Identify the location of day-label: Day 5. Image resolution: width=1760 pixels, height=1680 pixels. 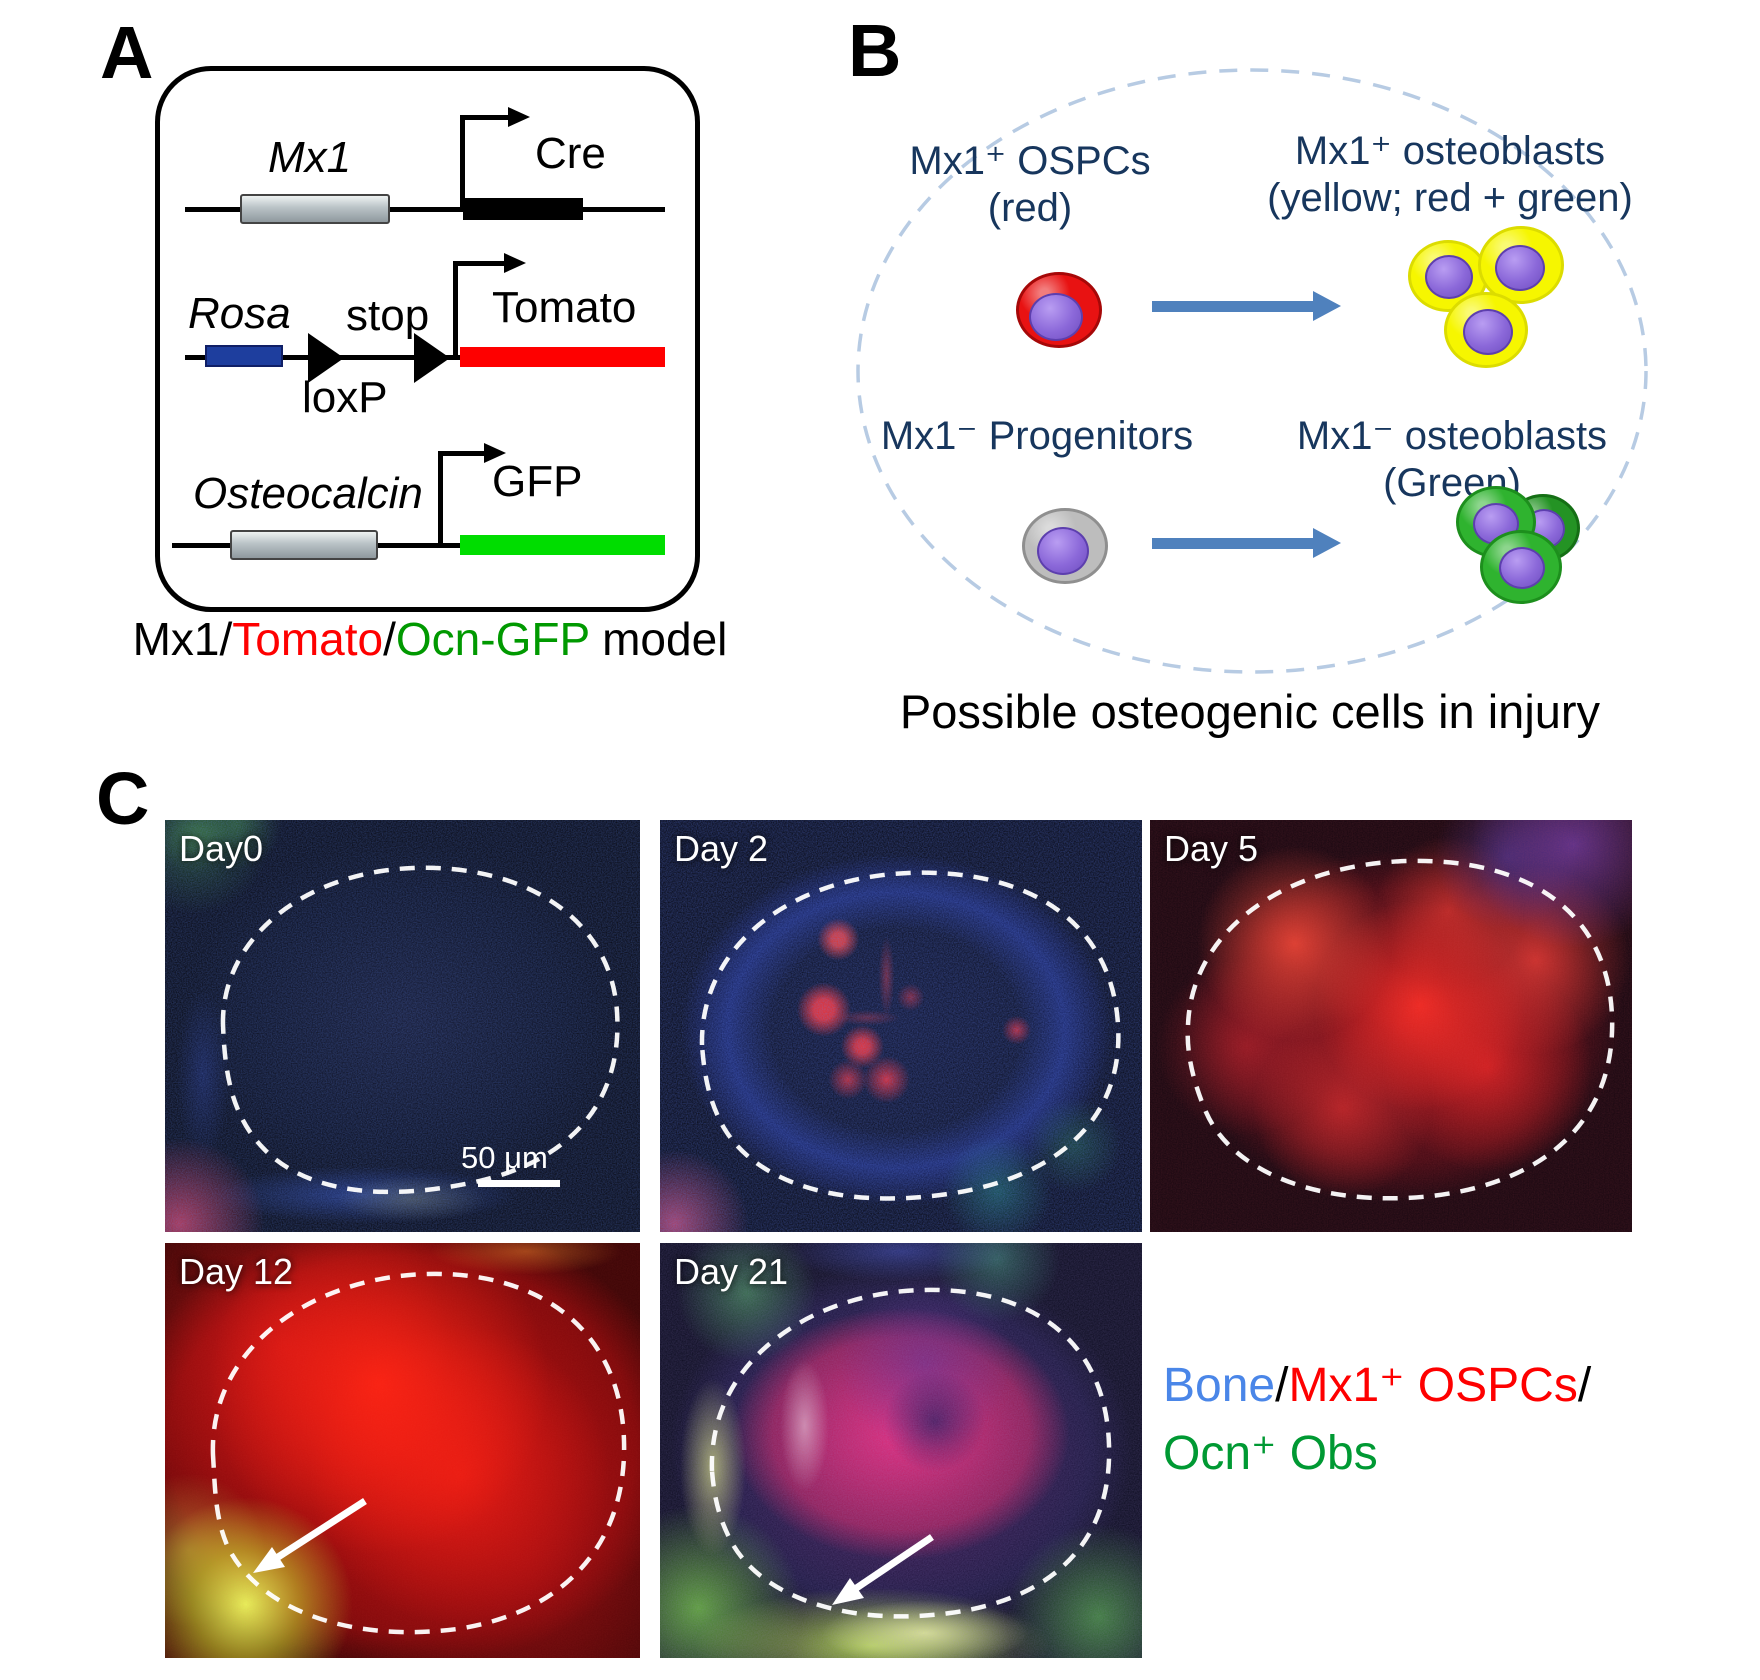
(1211, 848).